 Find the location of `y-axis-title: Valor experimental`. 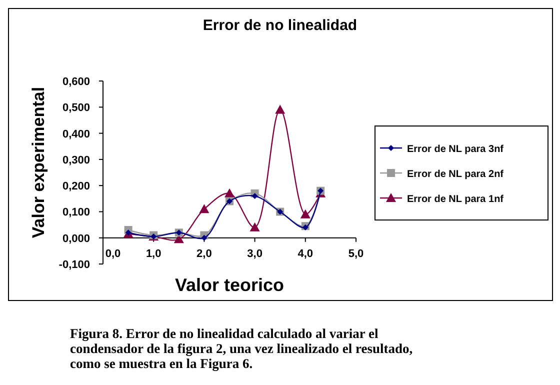

y-axis-title: Valor experimental is located at coordinates (38, 162).